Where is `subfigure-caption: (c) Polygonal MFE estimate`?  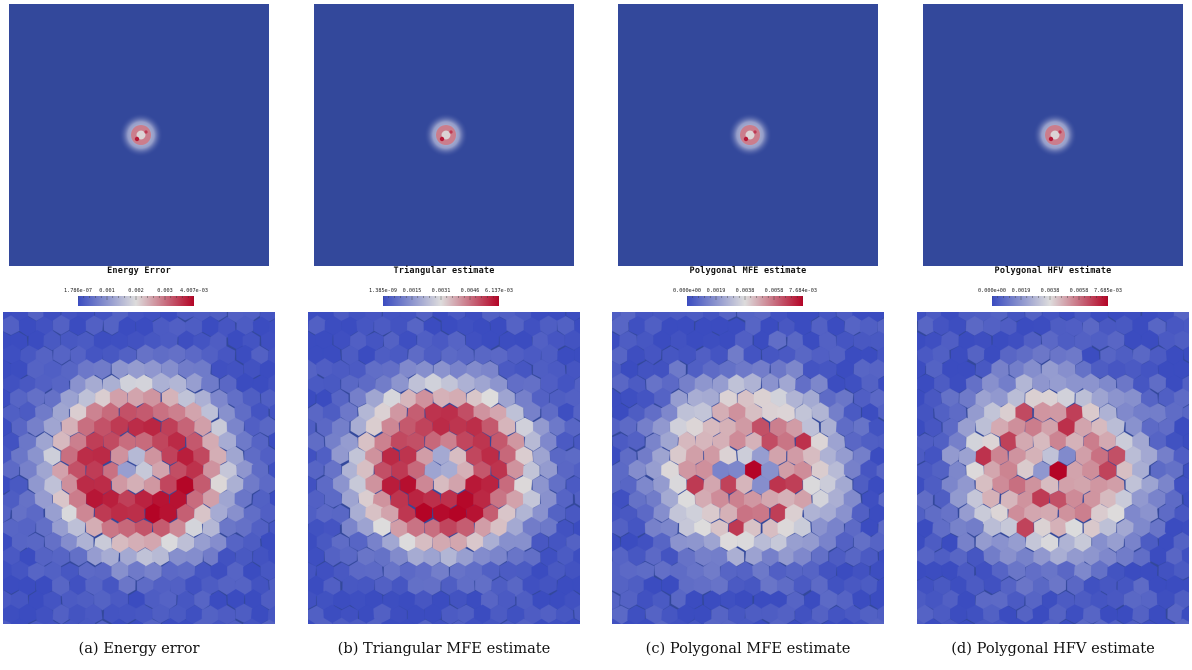 subfigure-caption: (c) Polygonal MFE estimate is located at coordinates (748, 648).